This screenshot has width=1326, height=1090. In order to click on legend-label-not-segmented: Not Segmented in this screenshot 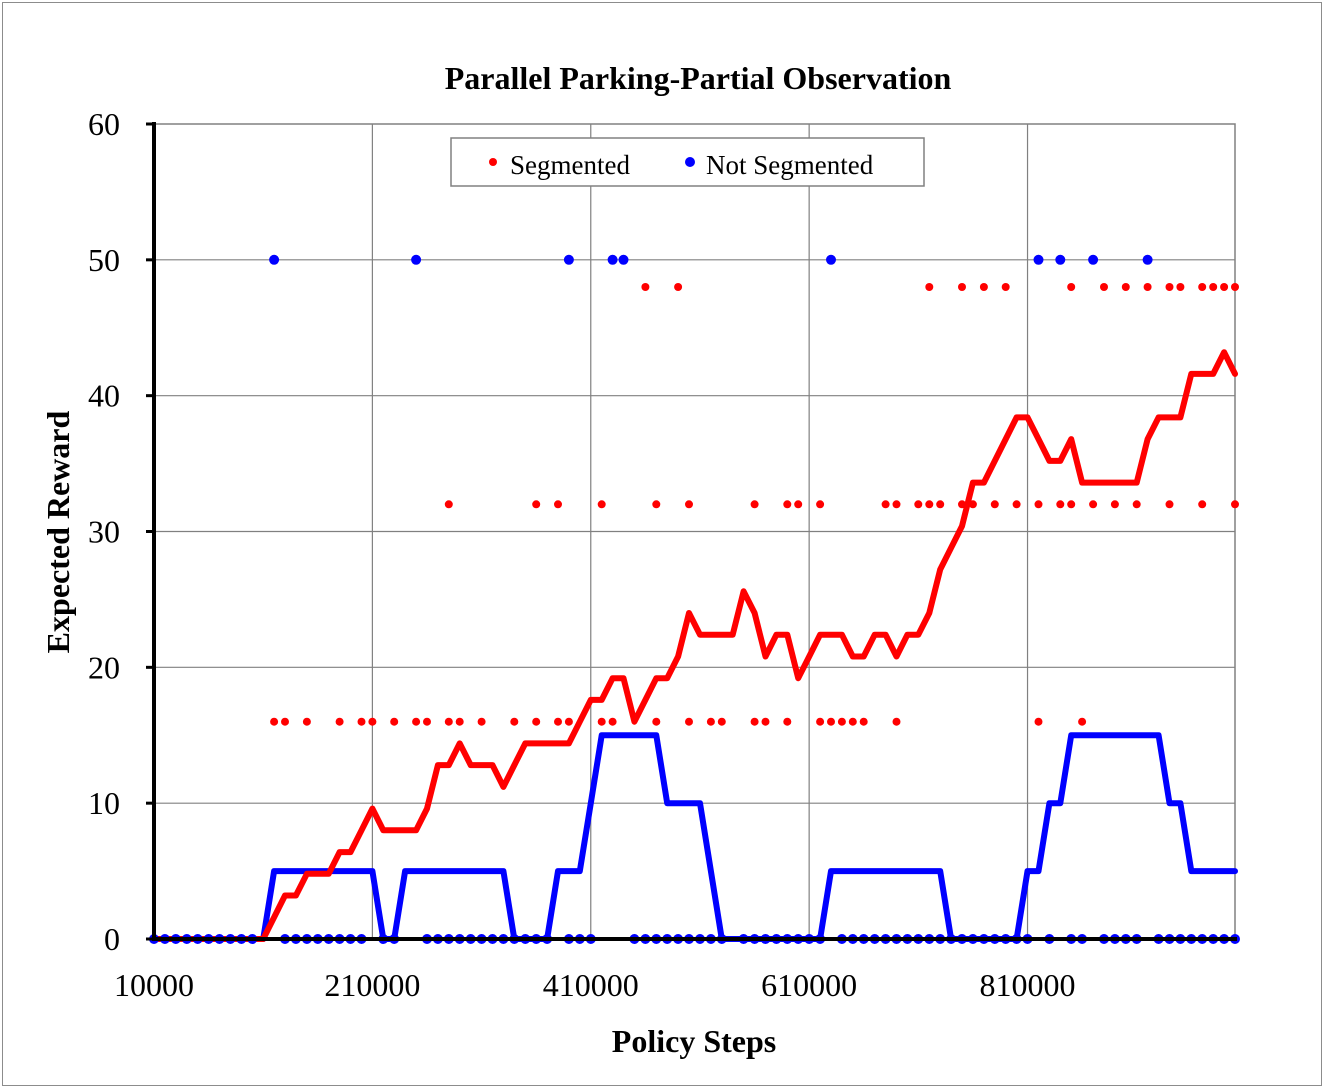, I will do `click(790, 165)`.